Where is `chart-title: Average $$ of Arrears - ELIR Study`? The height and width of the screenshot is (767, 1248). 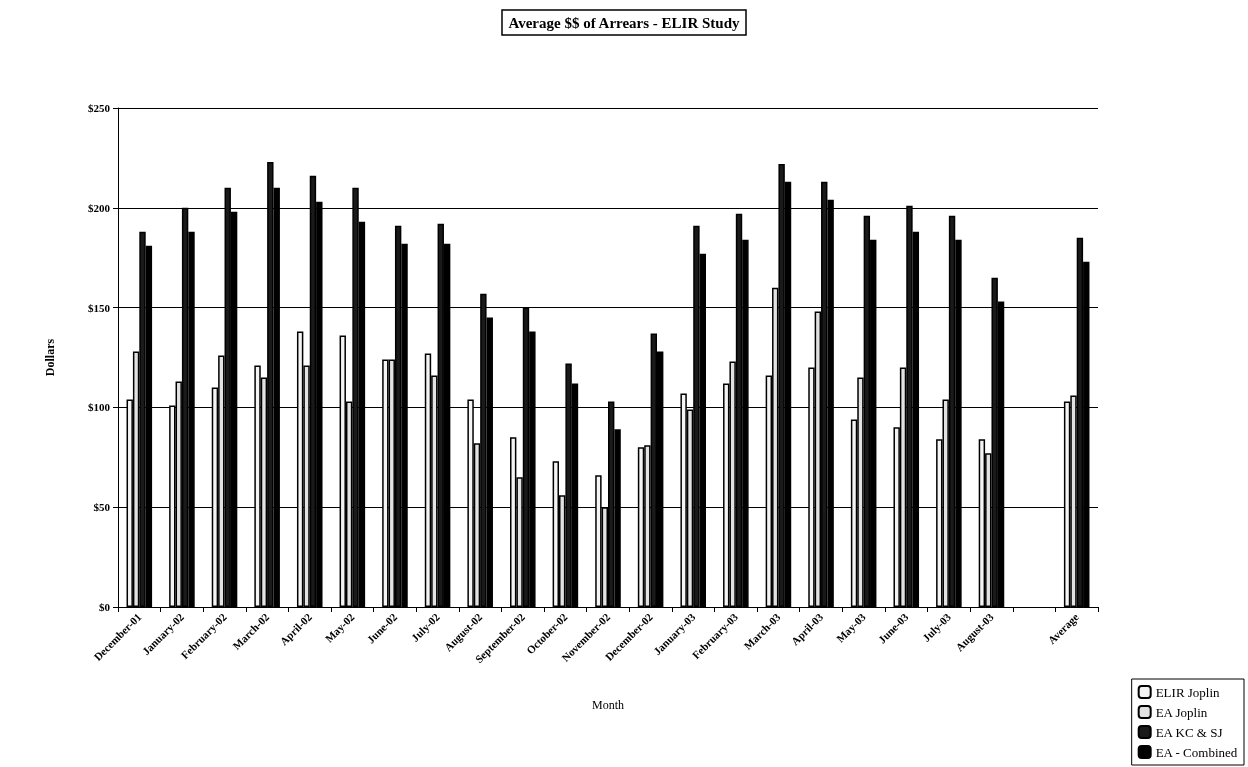 chart-title: Average $$ of Arrears - ELIR Study is located at coordinates (624, 22).